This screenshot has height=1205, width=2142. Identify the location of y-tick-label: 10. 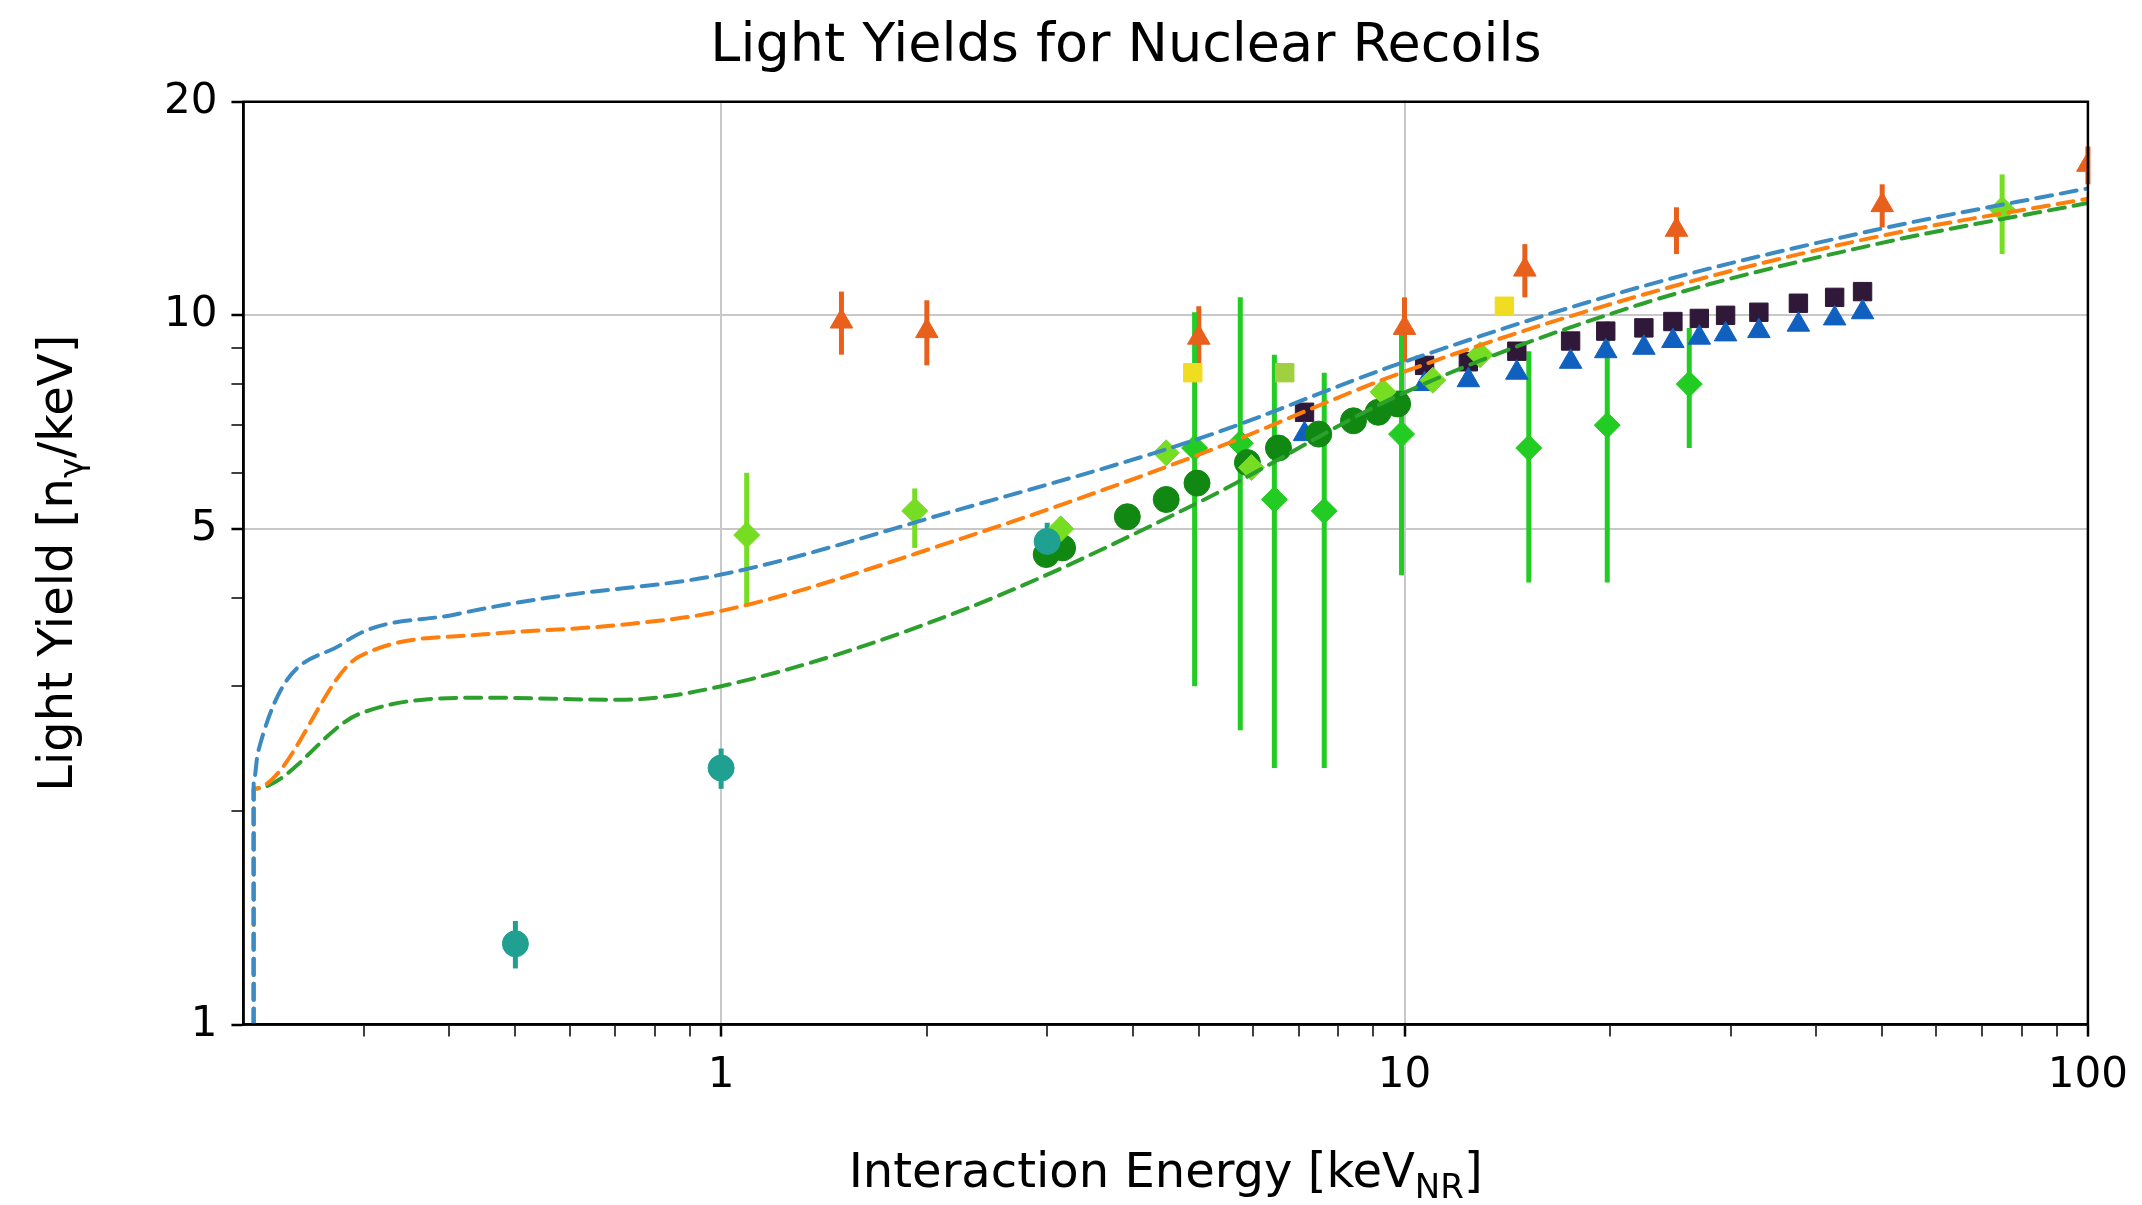
(190, 312).